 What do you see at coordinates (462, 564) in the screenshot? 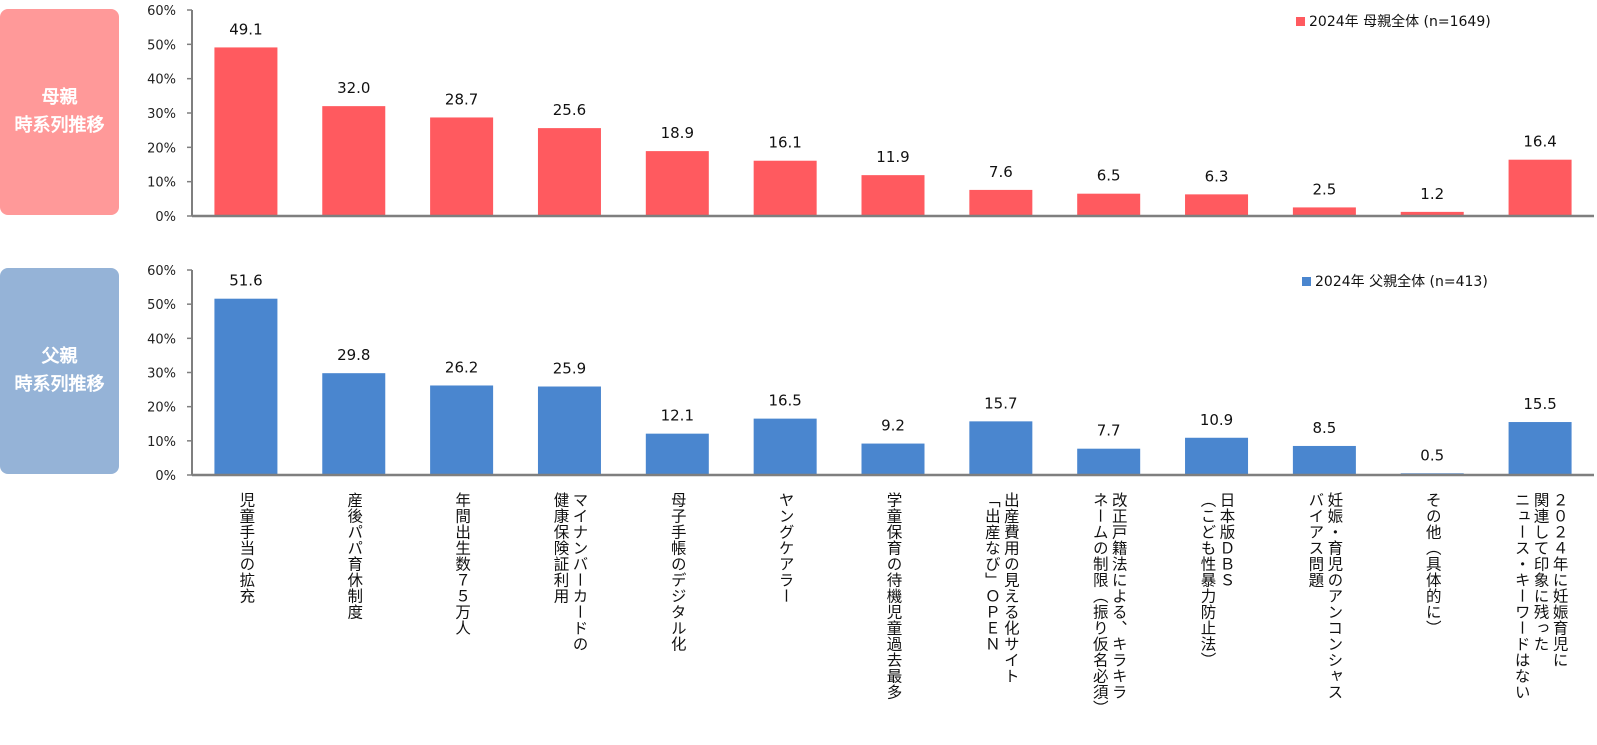
I see `category-label: 年間出生数７５万人` at bounding box center [462, 564].